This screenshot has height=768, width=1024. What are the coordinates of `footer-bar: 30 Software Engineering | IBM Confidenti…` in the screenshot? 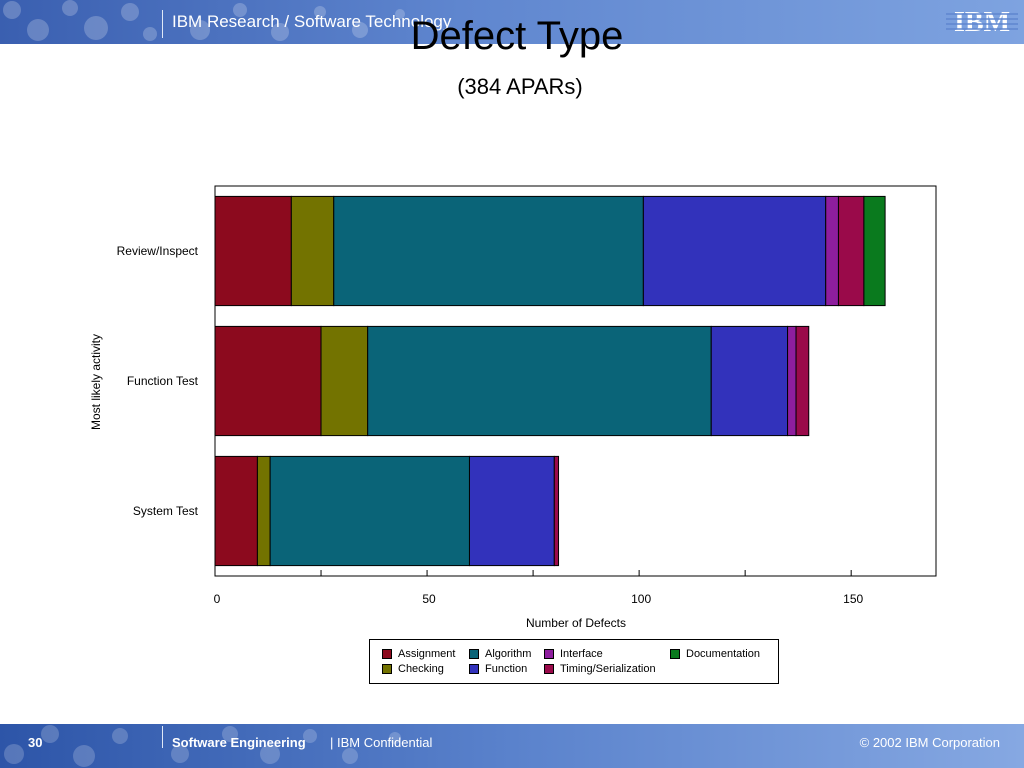 It's located at (512, 746).